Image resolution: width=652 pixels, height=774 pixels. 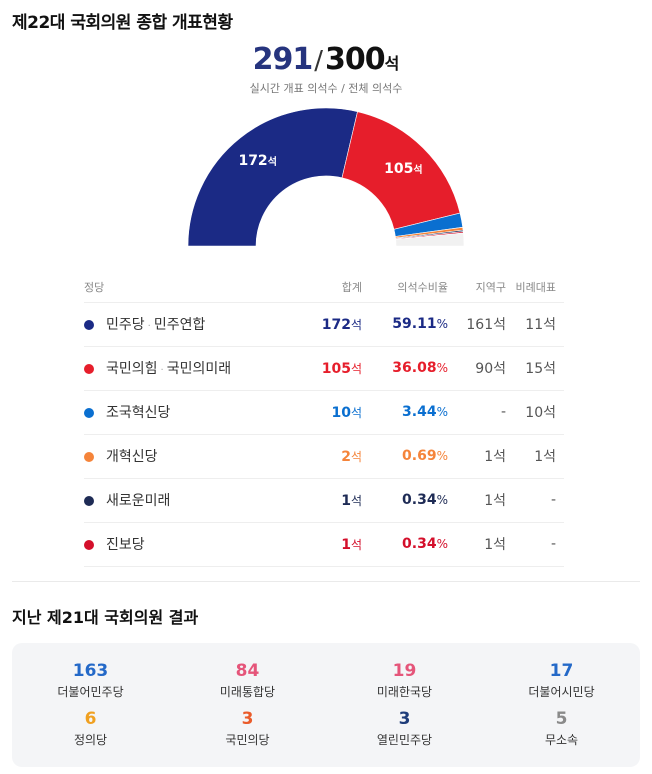 I want to click on party-name: 개혁신당, so click(x=132, y=457).